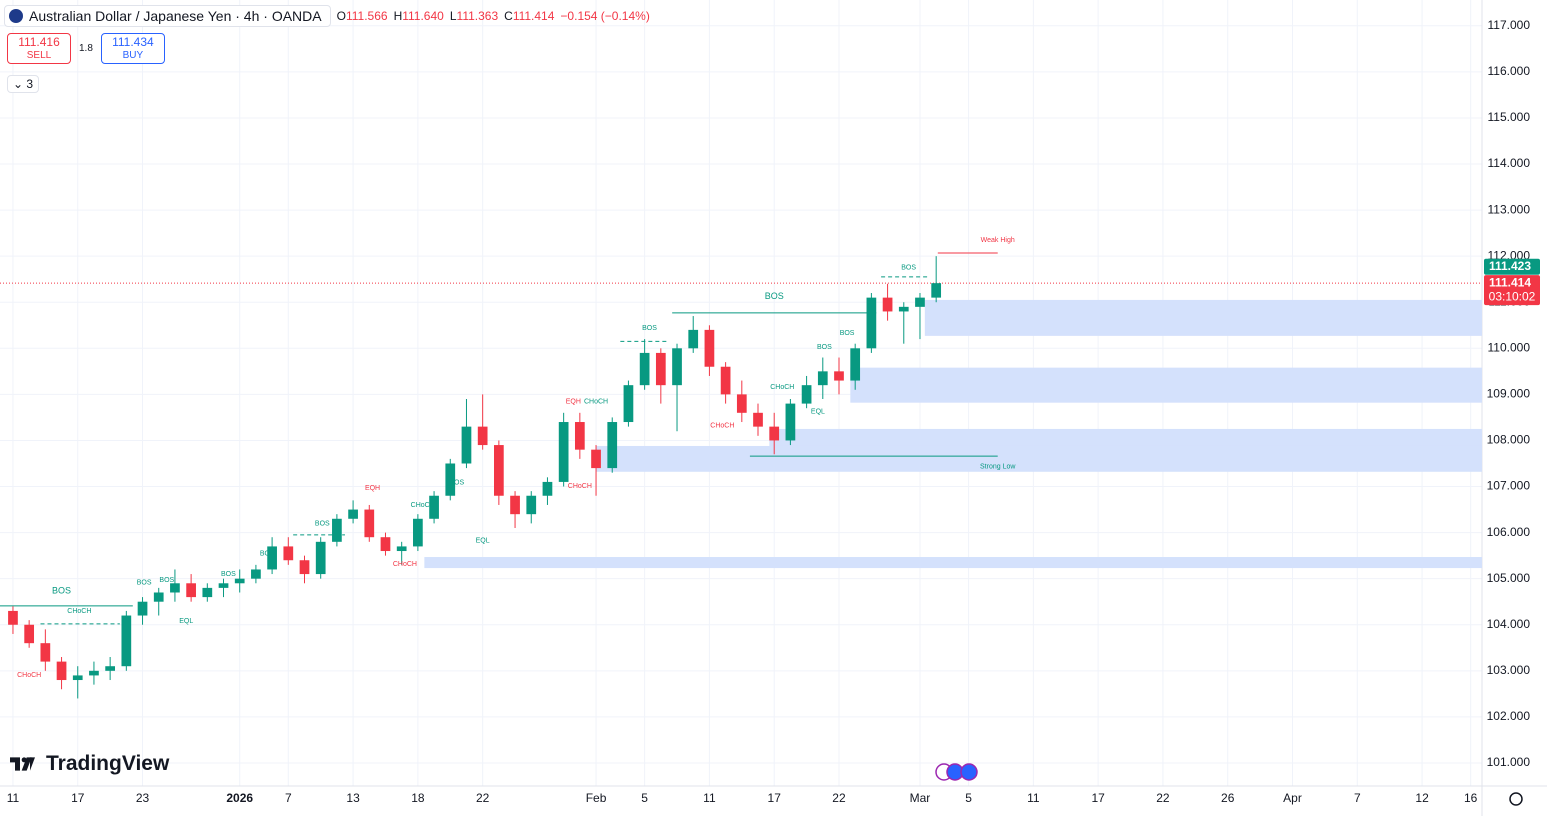 This screenshot has height=816, width=1547. What do you see at coordinates (1509, 394) in the screenshot?
I see `y-tick-label: 109.000` at bounding box center [1509, 394].